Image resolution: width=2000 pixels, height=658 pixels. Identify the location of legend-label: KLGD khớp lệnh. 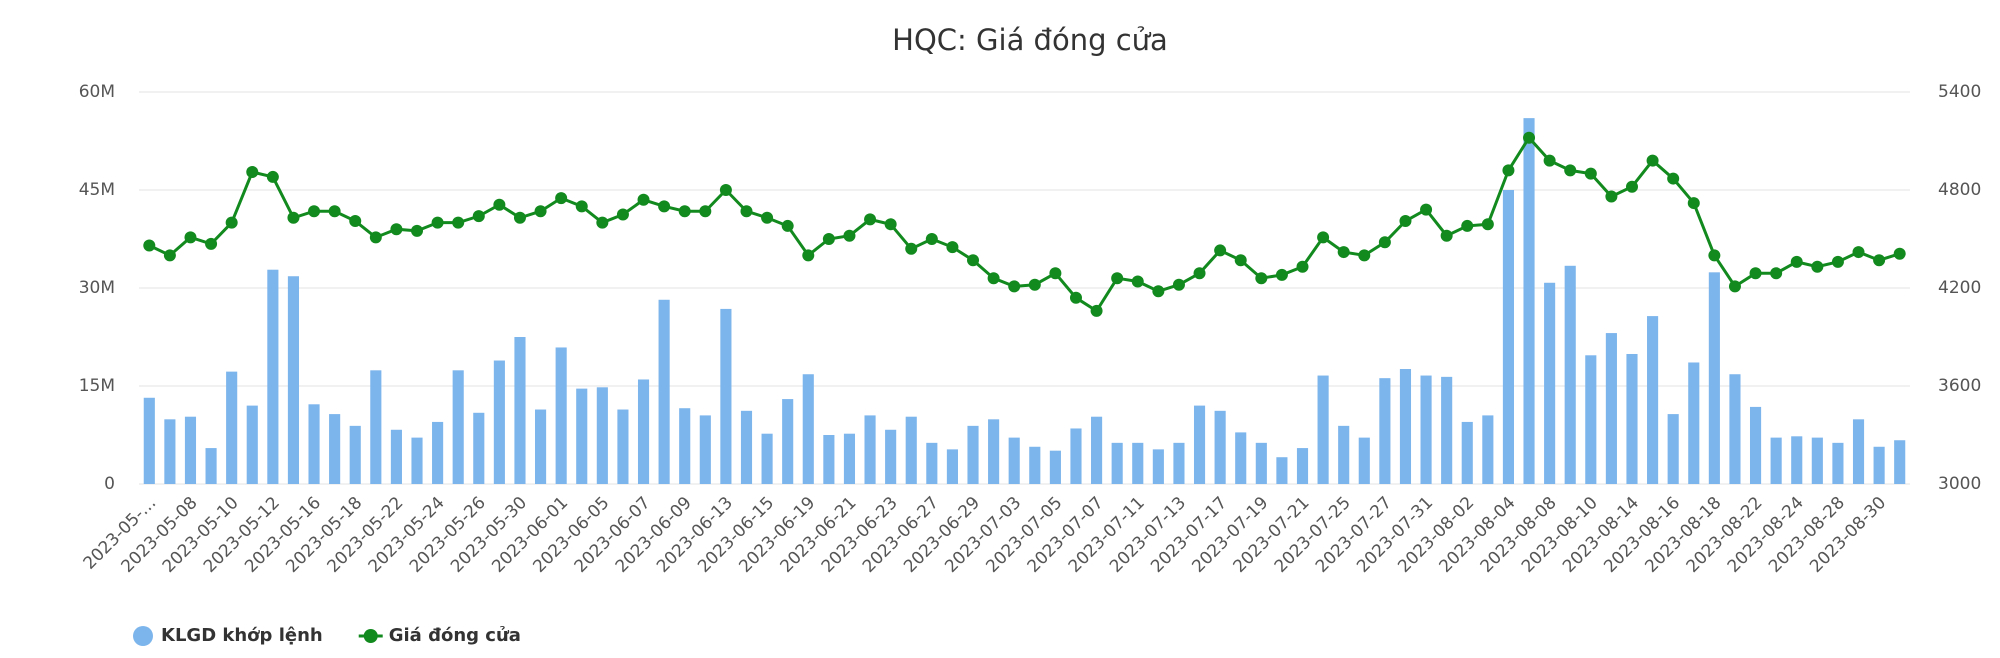
(242, 635).